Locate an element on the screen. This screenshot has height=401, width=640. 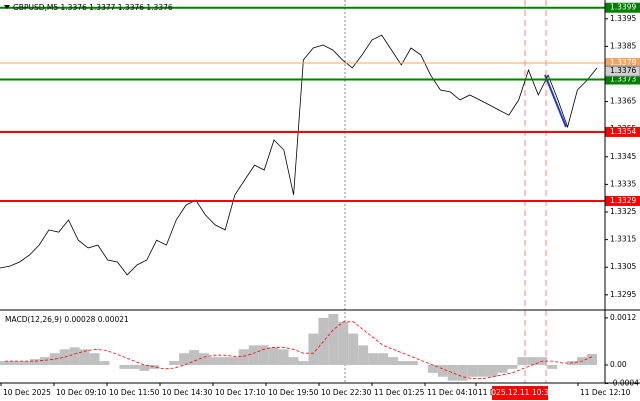
chart-title: GBPUSD,M5 1.3376 1.3377 1.3376 1.3376 is located at coordinates (93, 7).